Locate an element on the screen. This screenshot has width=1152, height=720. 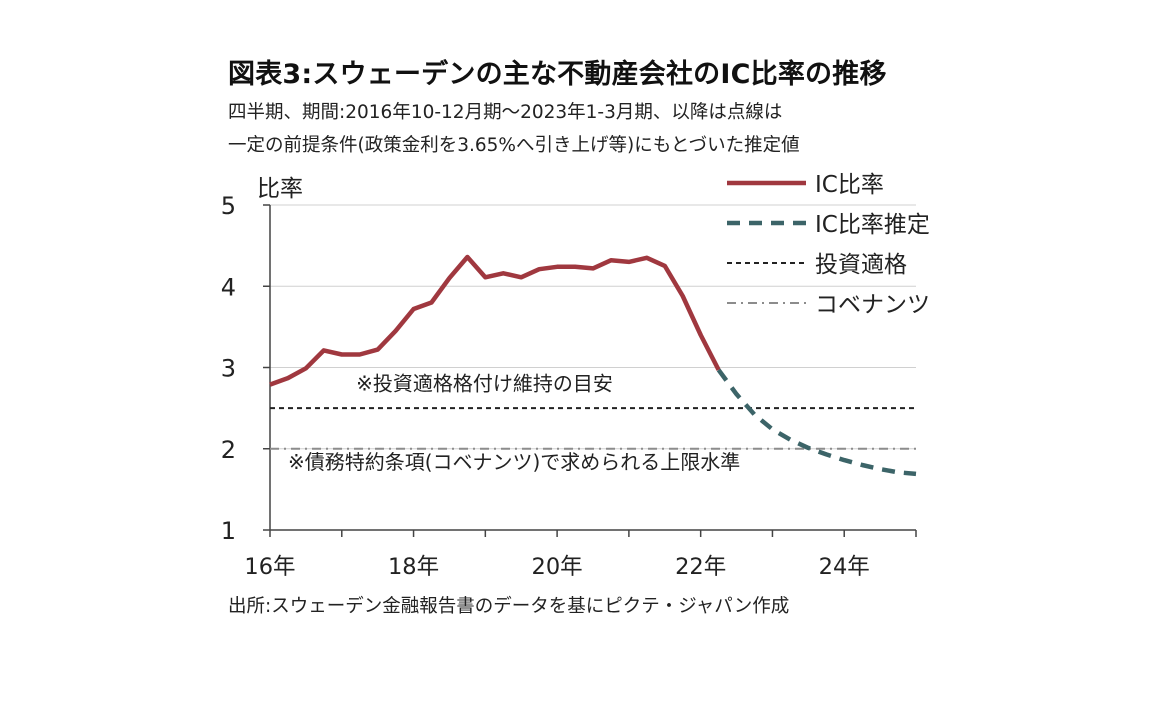
y-tick-label: 1 is located at coordinates (228, 531).